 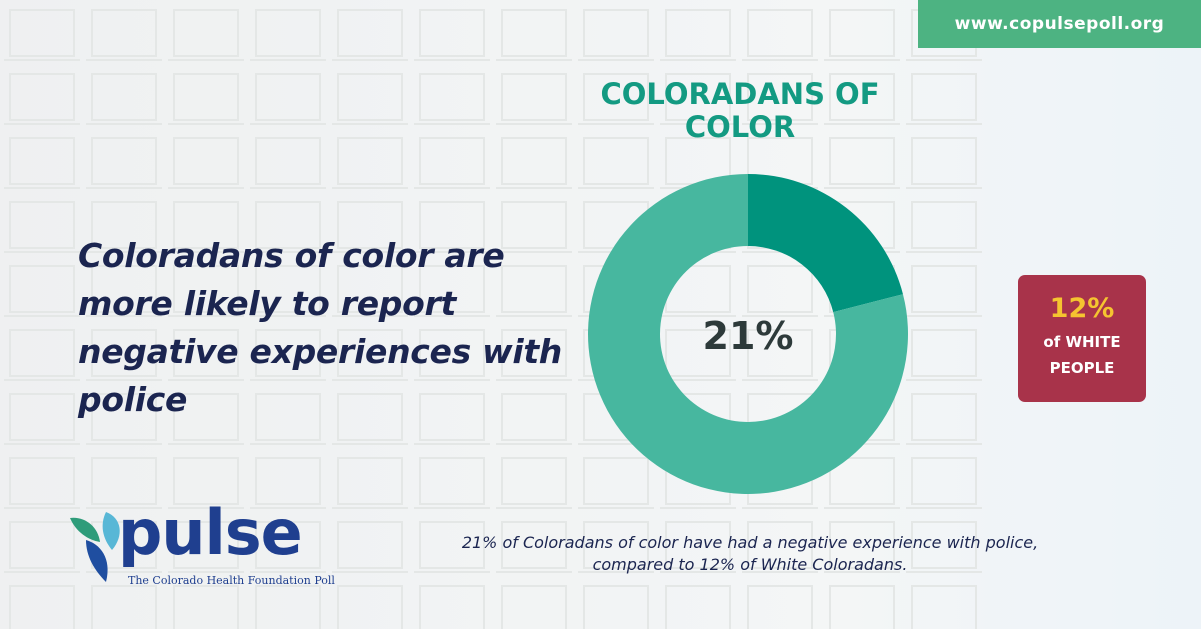 I want to click on donut-chart: 21%, so click(x=748, y=334).